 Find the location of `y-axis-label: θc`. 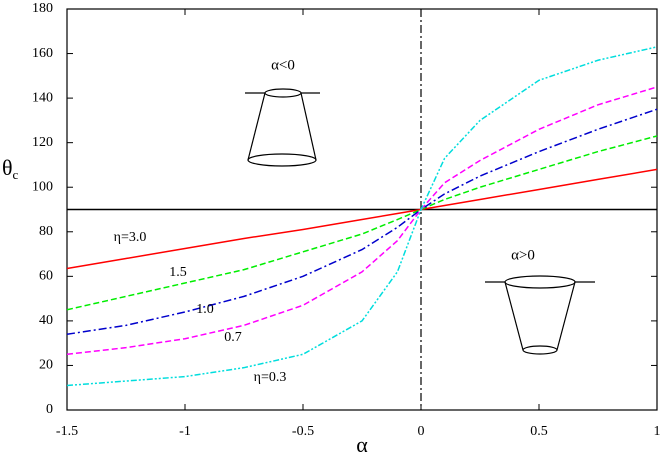

y-axis-label: θc is located at coordinates (10, 168).